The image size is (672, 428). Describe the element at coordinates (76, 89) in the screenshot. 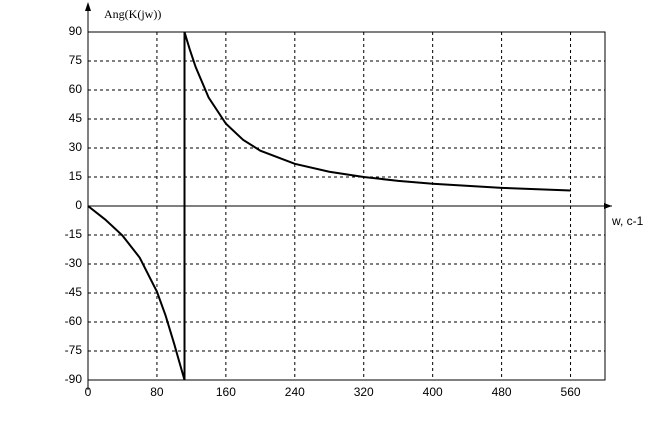

I see `y-tick-label: 60` at that location.